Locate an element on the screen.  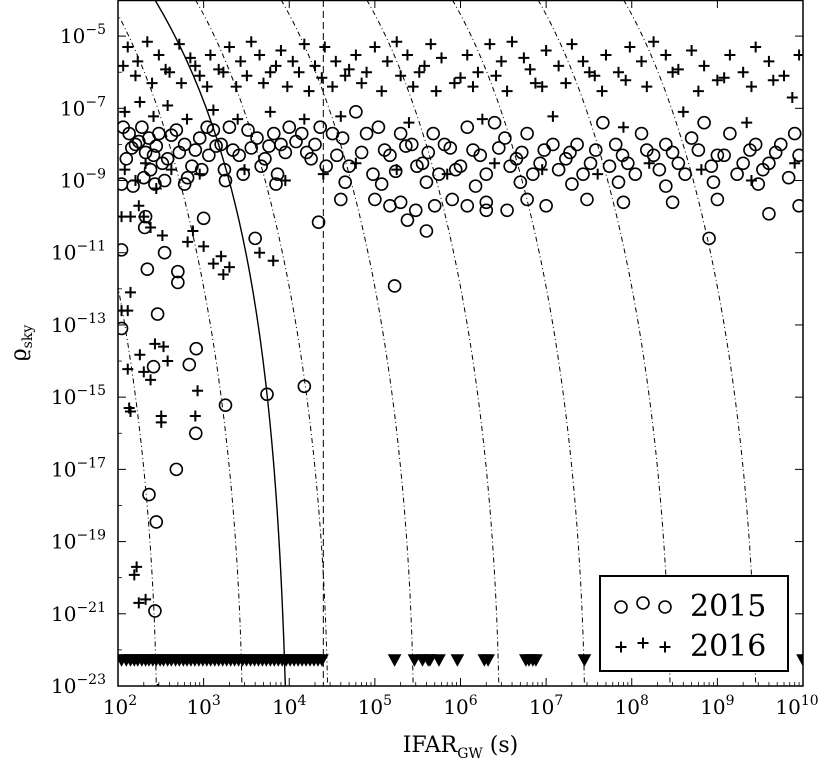
x-tick-label: 10¹⁰ is located at coordinates (796, 706).